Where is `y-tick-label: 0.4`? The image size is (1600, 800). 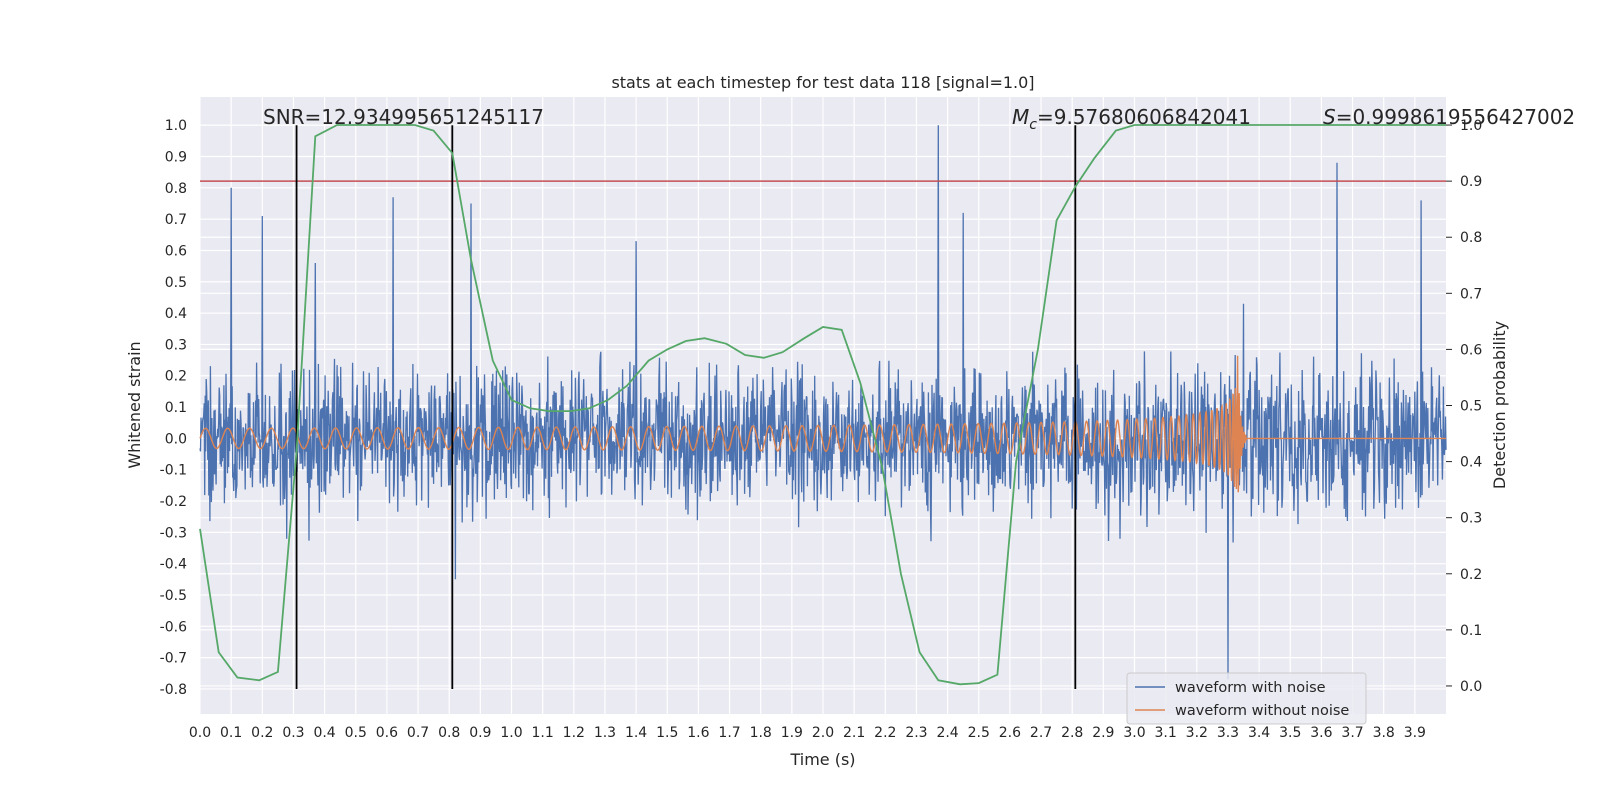
y-tick-label: 0.4 is located at coordinates (176, 314).